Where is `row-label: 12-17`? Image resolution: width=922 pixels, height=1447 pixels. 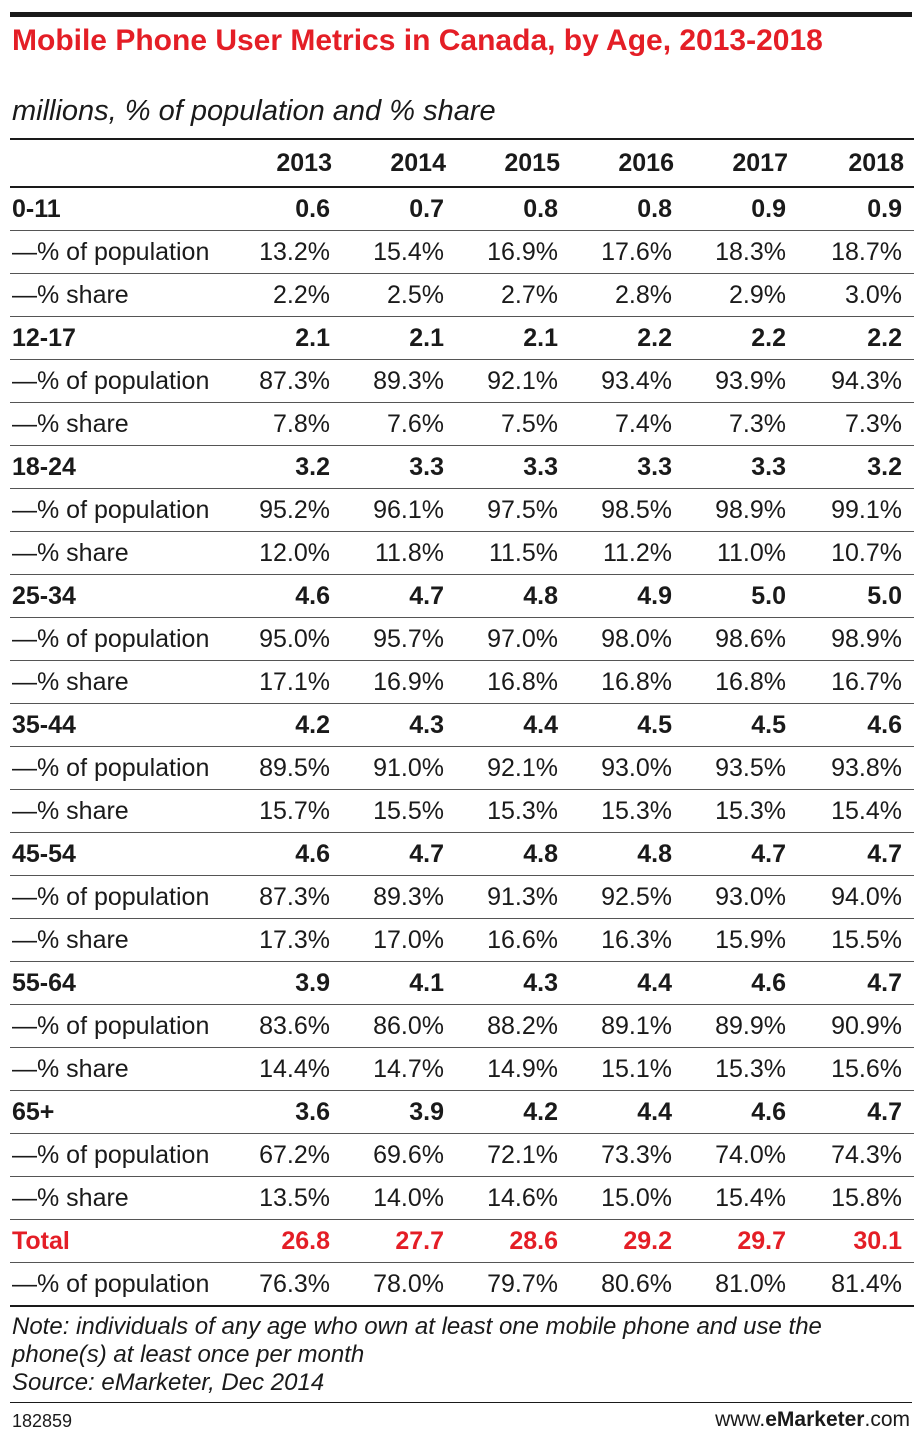
row-label: 12-17 is located at coordinates (119, 338).